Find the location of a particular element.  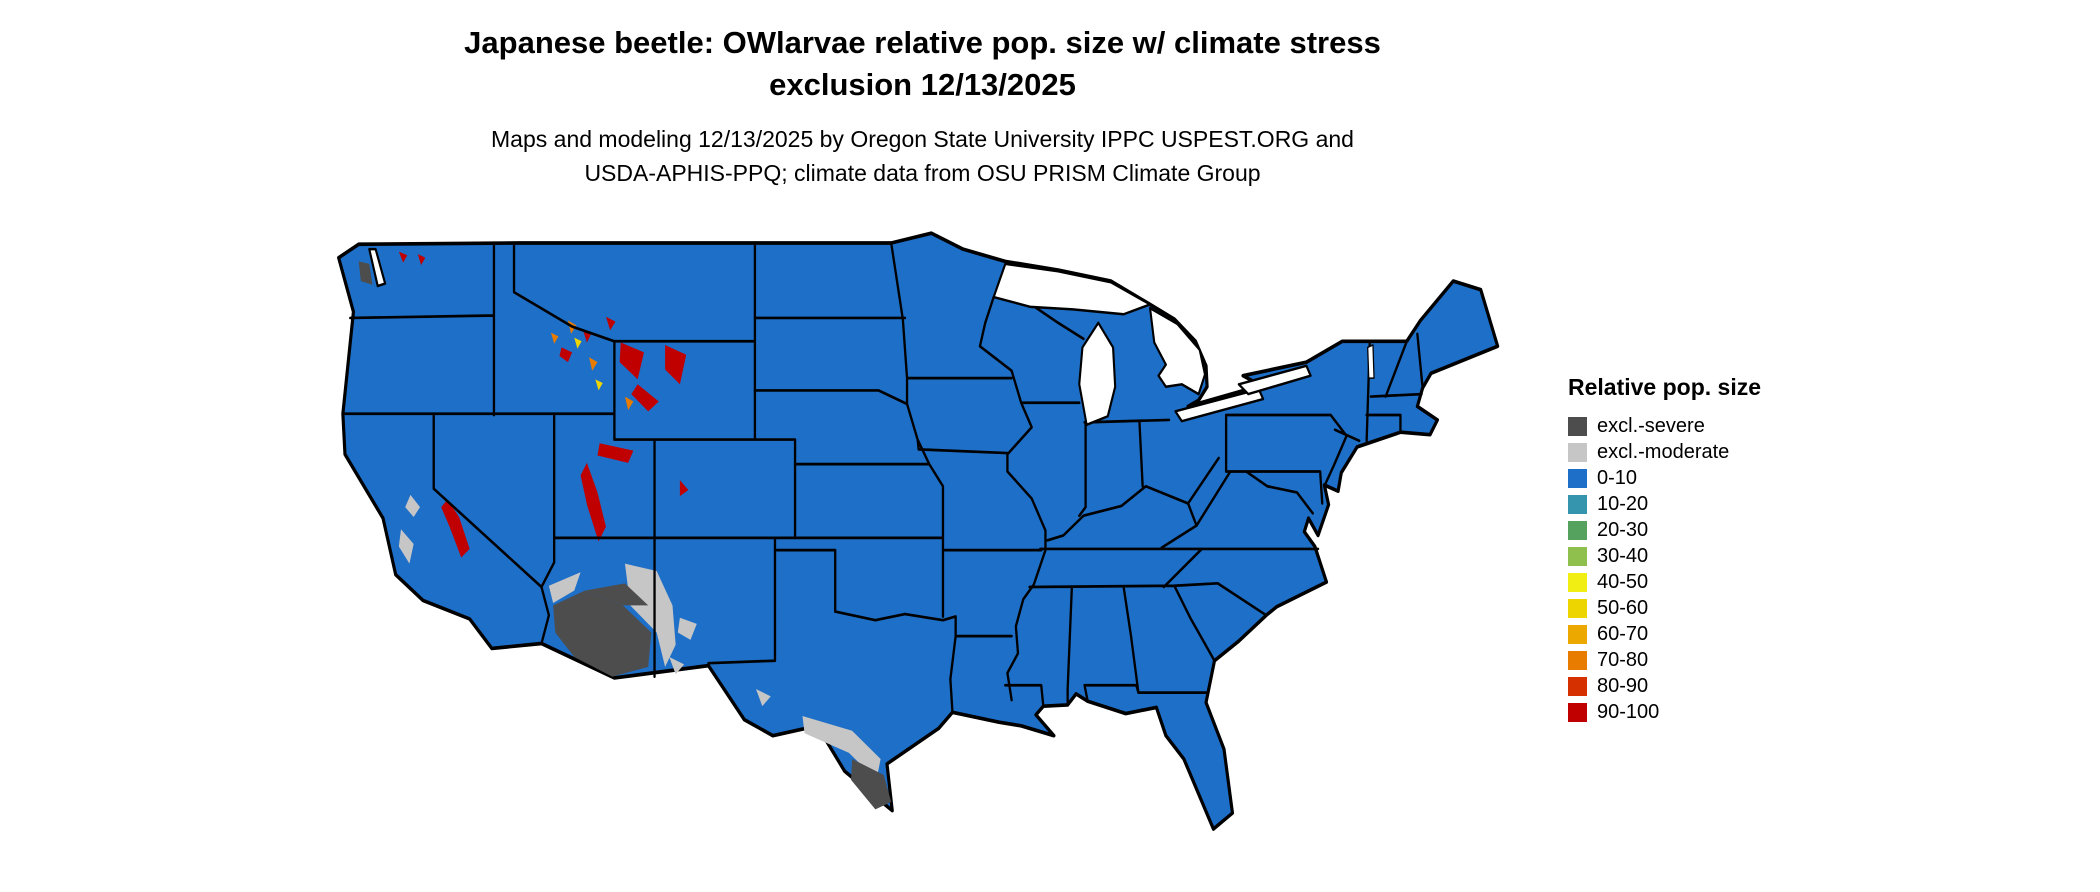

lake-michigan is located at coordinates (1097, 374).